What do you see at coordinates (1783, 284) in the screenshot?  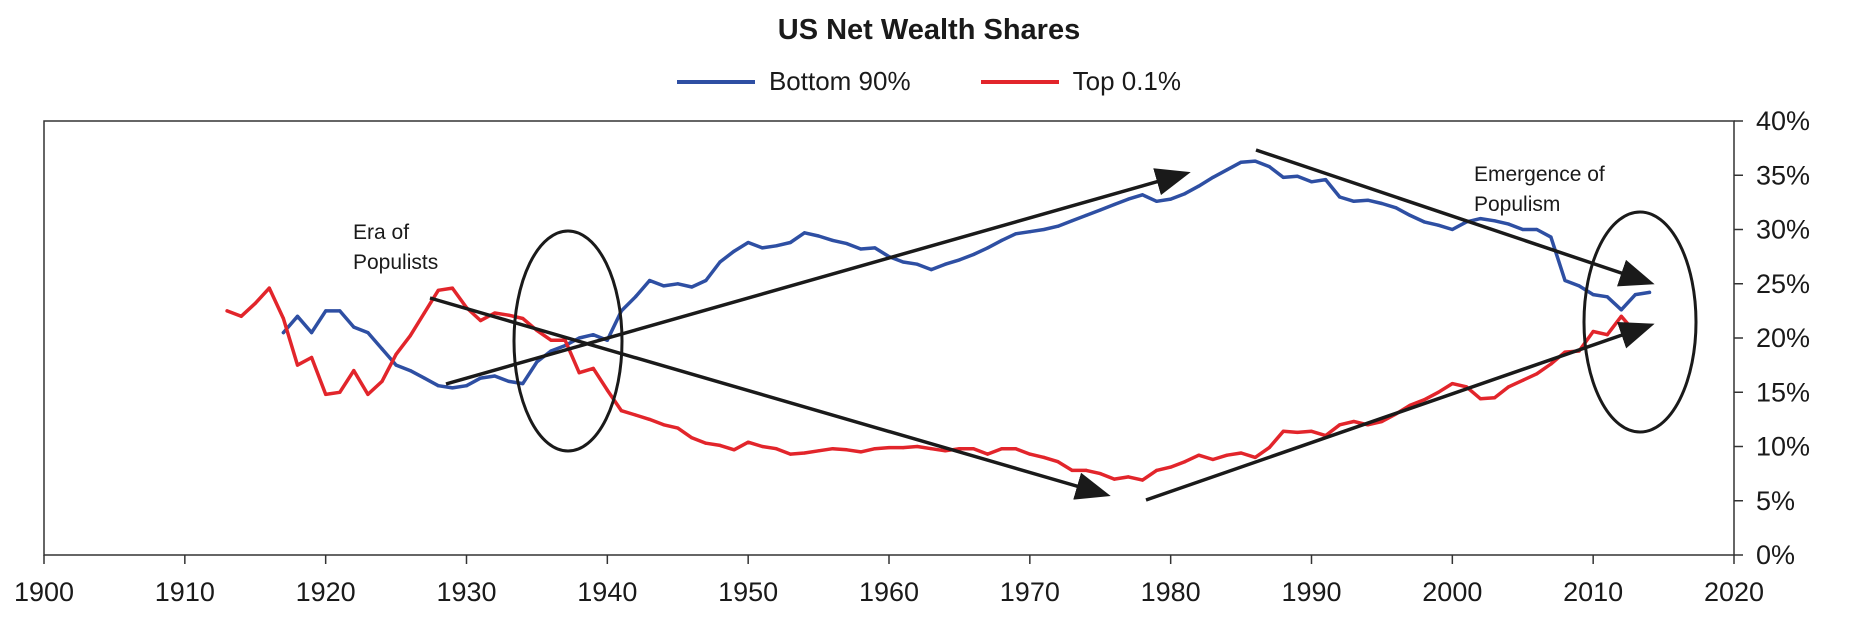 I see `y-tick-label: 25%` at bounding box center [1783, 284].